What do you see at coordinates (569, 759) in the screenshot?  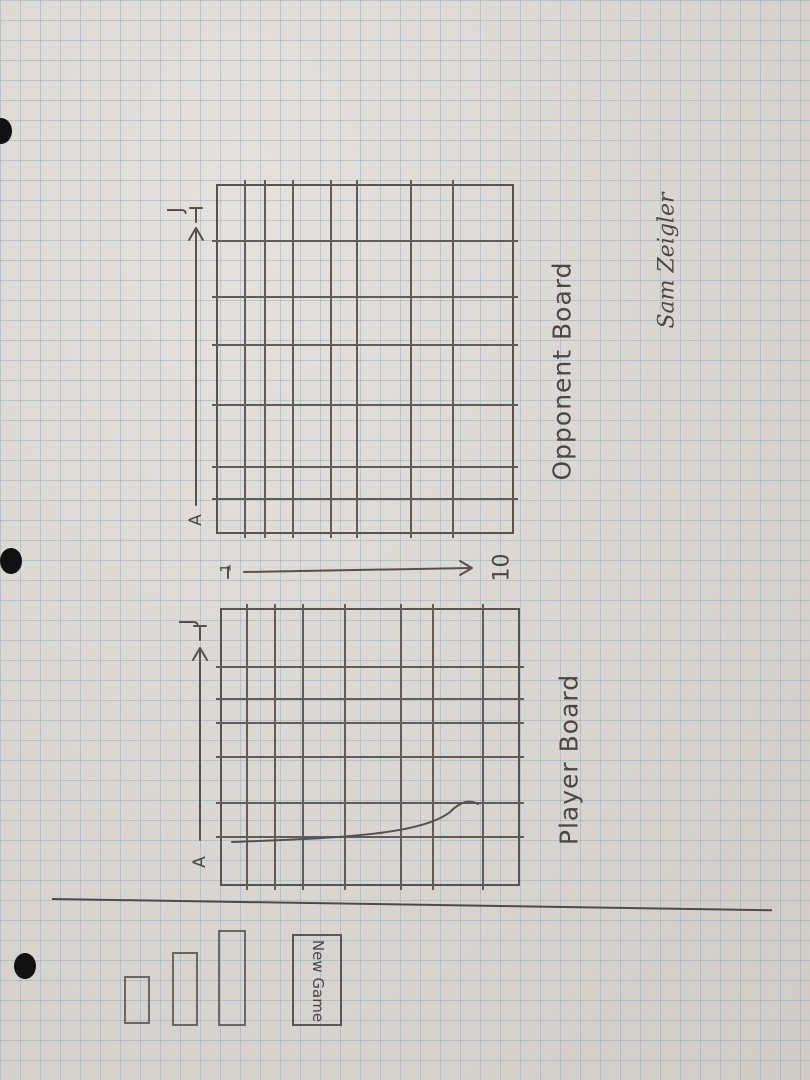 I see `player-board-label: Player Board` at bounding box center [569, 759].